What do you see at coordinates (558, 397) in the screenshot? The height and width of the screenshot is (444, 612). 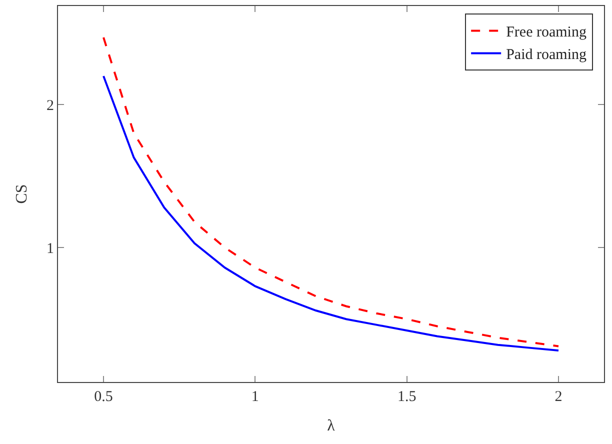 I see `x-tick-label: 2` at bounding box center [558, 397].